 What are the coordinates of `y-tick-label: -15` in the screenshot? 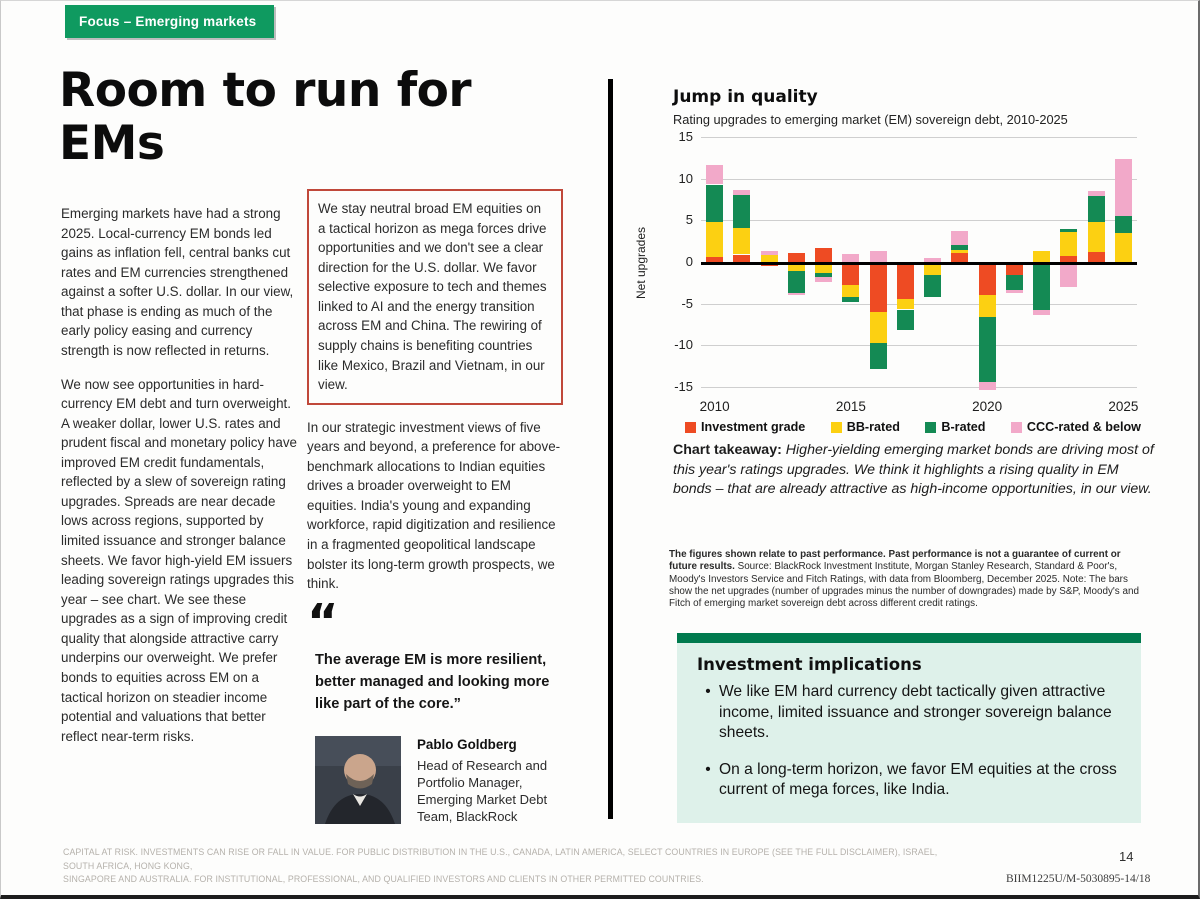 It's located at (683, 386).